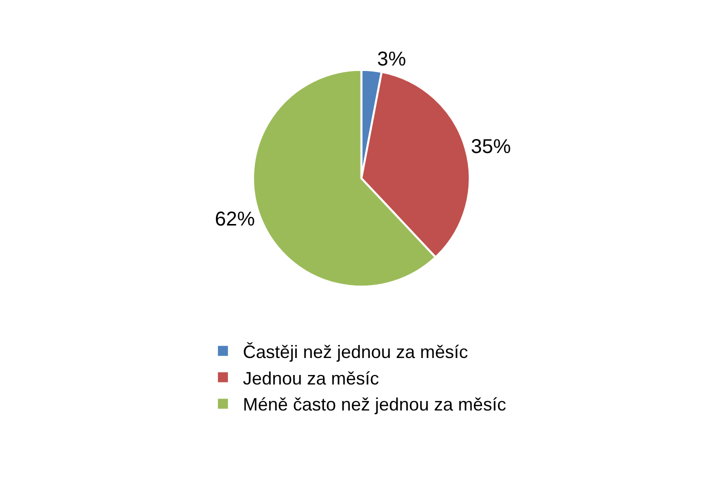 The height and width of the screenshot is (481, 709). Describe the element at coordinates (491, 147) in the screenshot. I see `data-label: 35%` at that location.